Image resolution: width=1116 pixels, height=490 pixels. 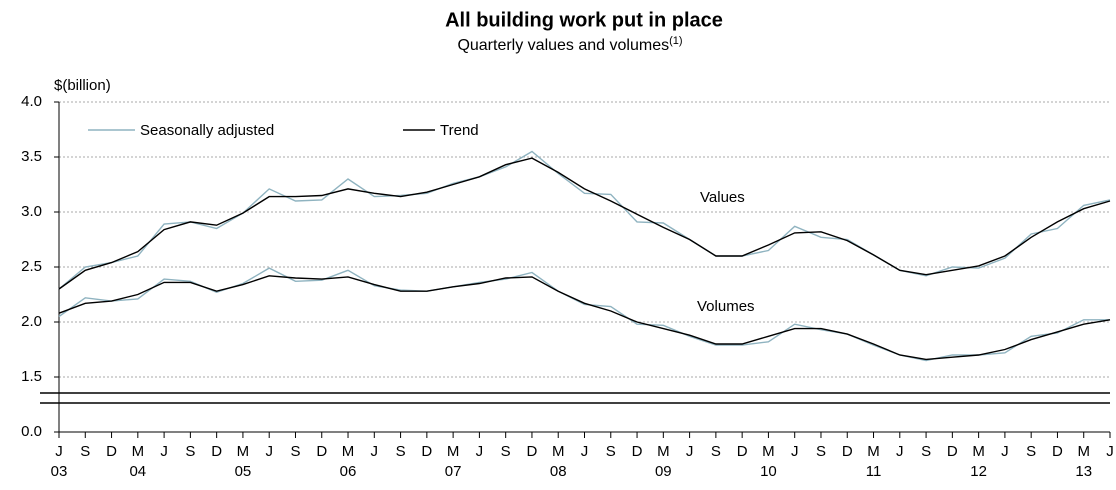 What do you see at coordinates (563, 45) in the screenshot?
I see `subtitle-text: Quarterly values and volumes` at bounding box center [563, 45].